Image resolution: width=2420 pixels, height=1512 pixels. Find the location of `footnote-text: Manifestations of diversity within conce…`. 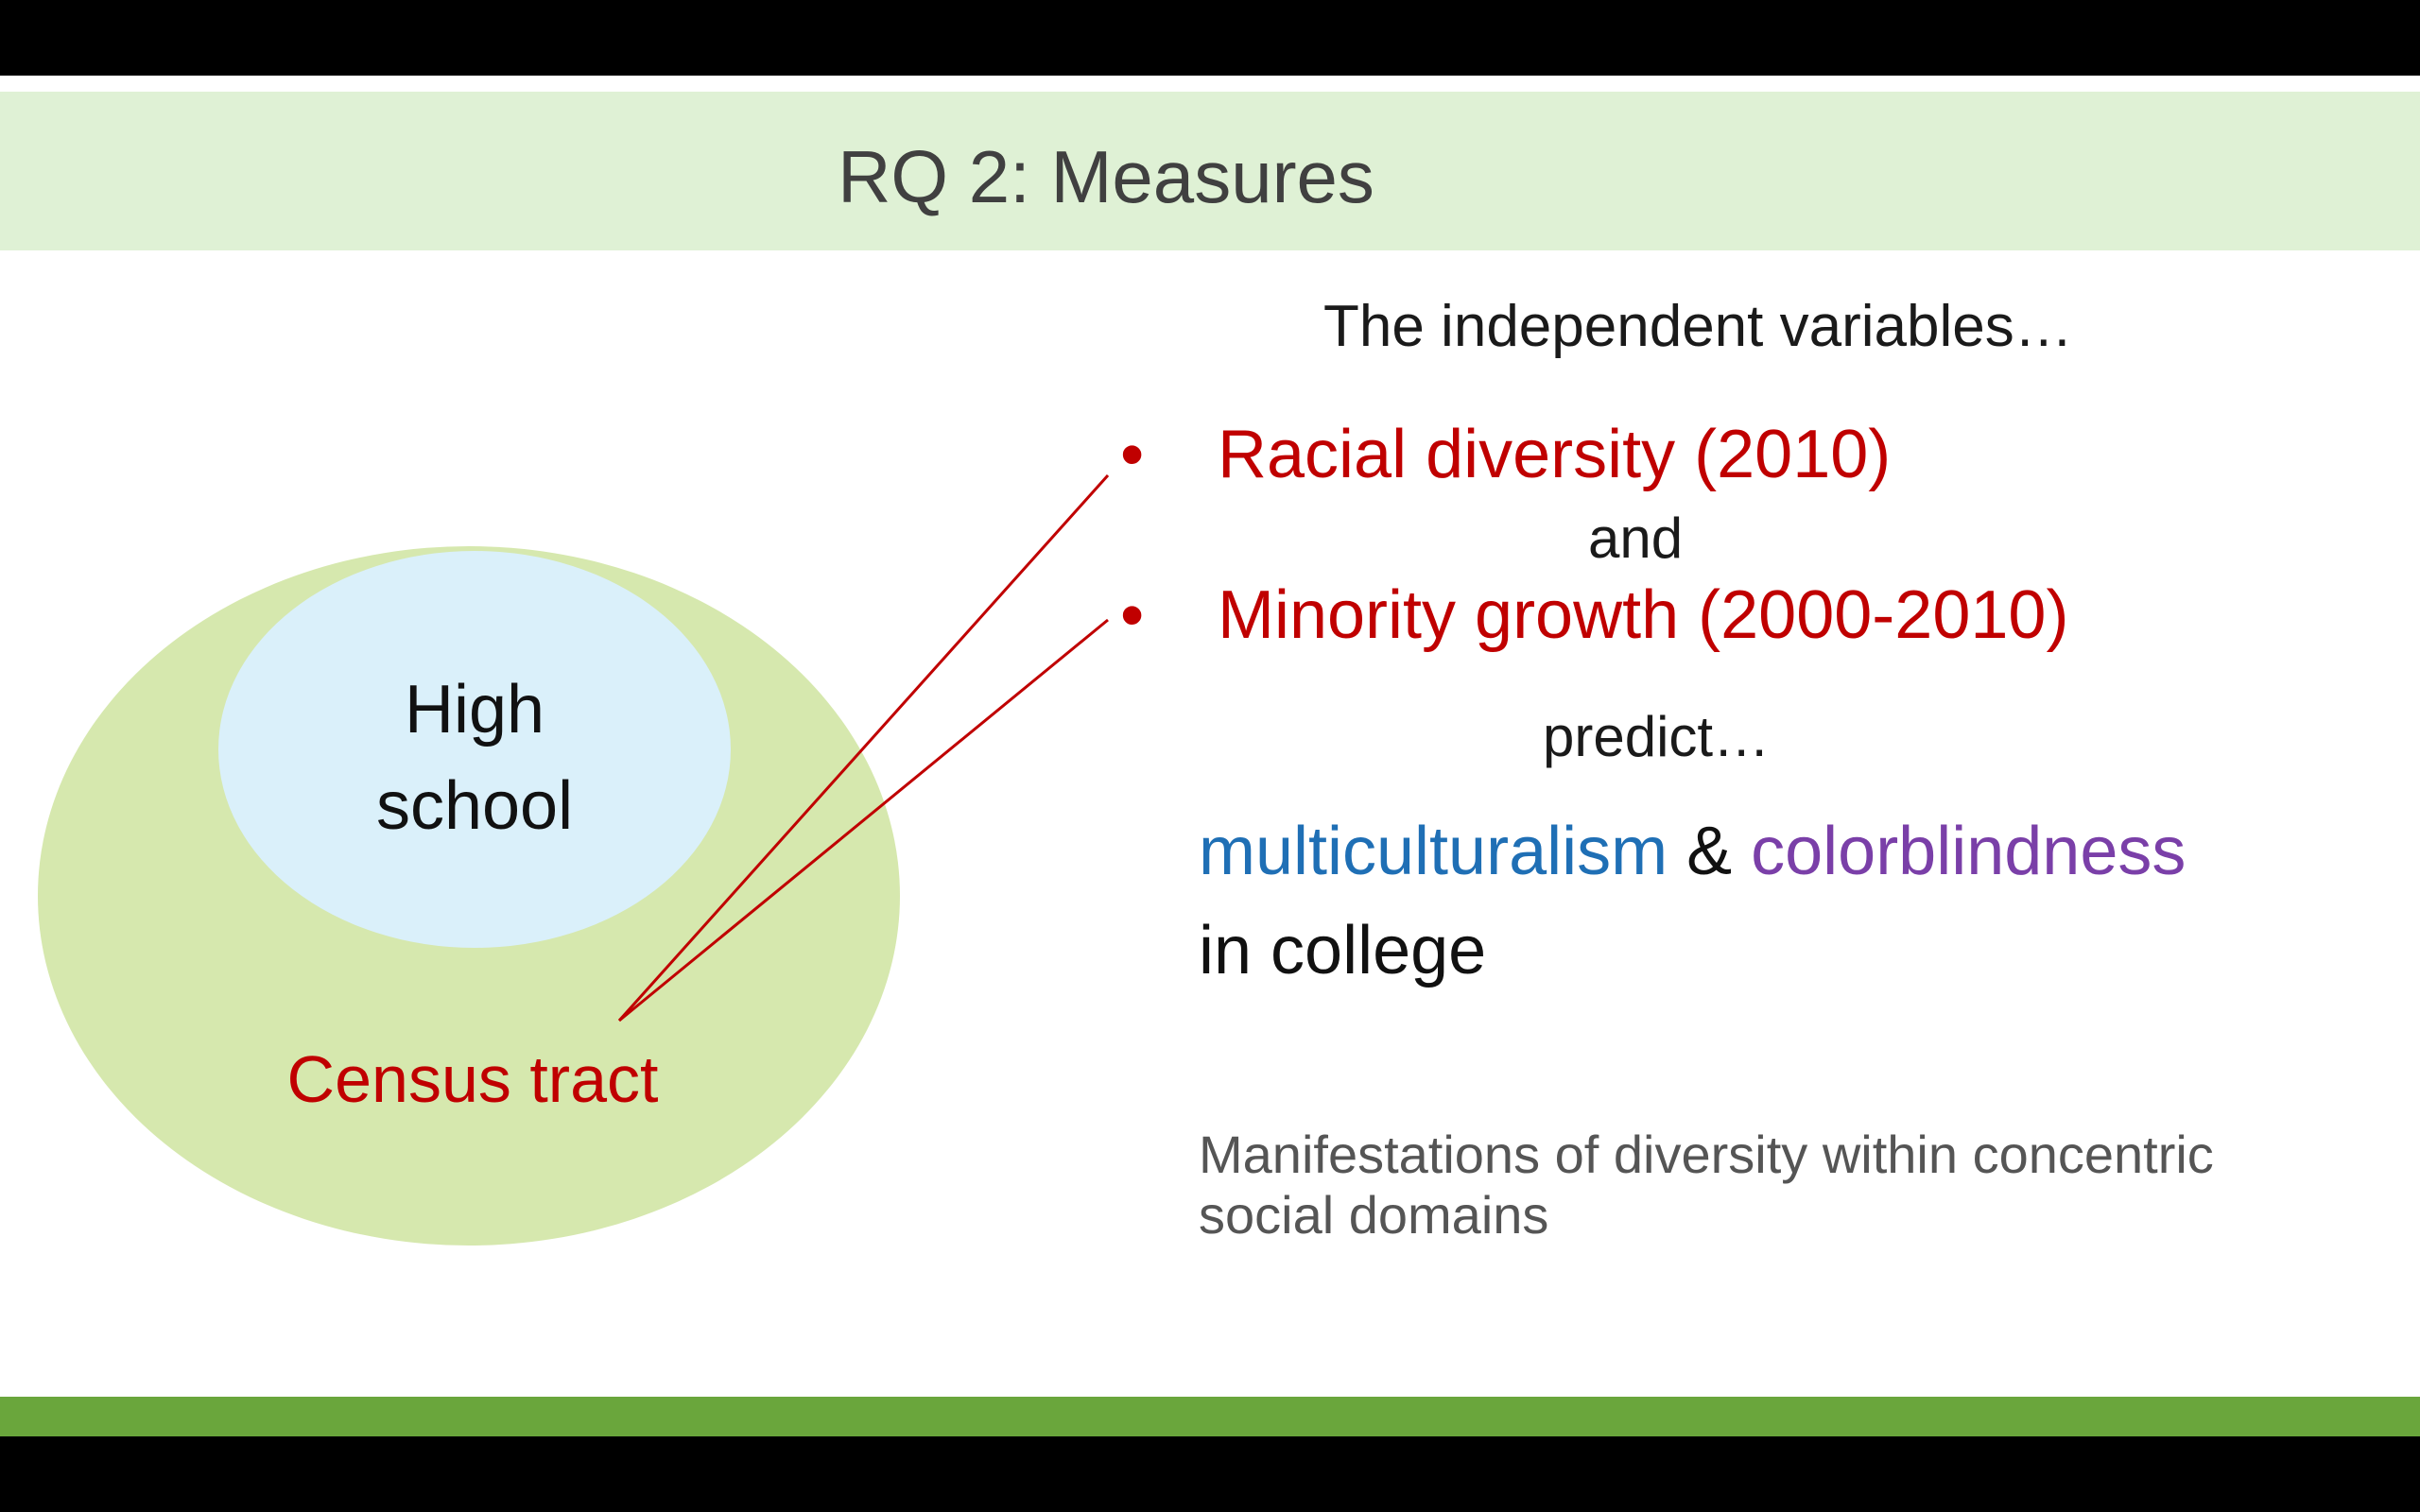

footnote-text: Manifestations of diversity within conce… is located at coordinates (1706, 1185).